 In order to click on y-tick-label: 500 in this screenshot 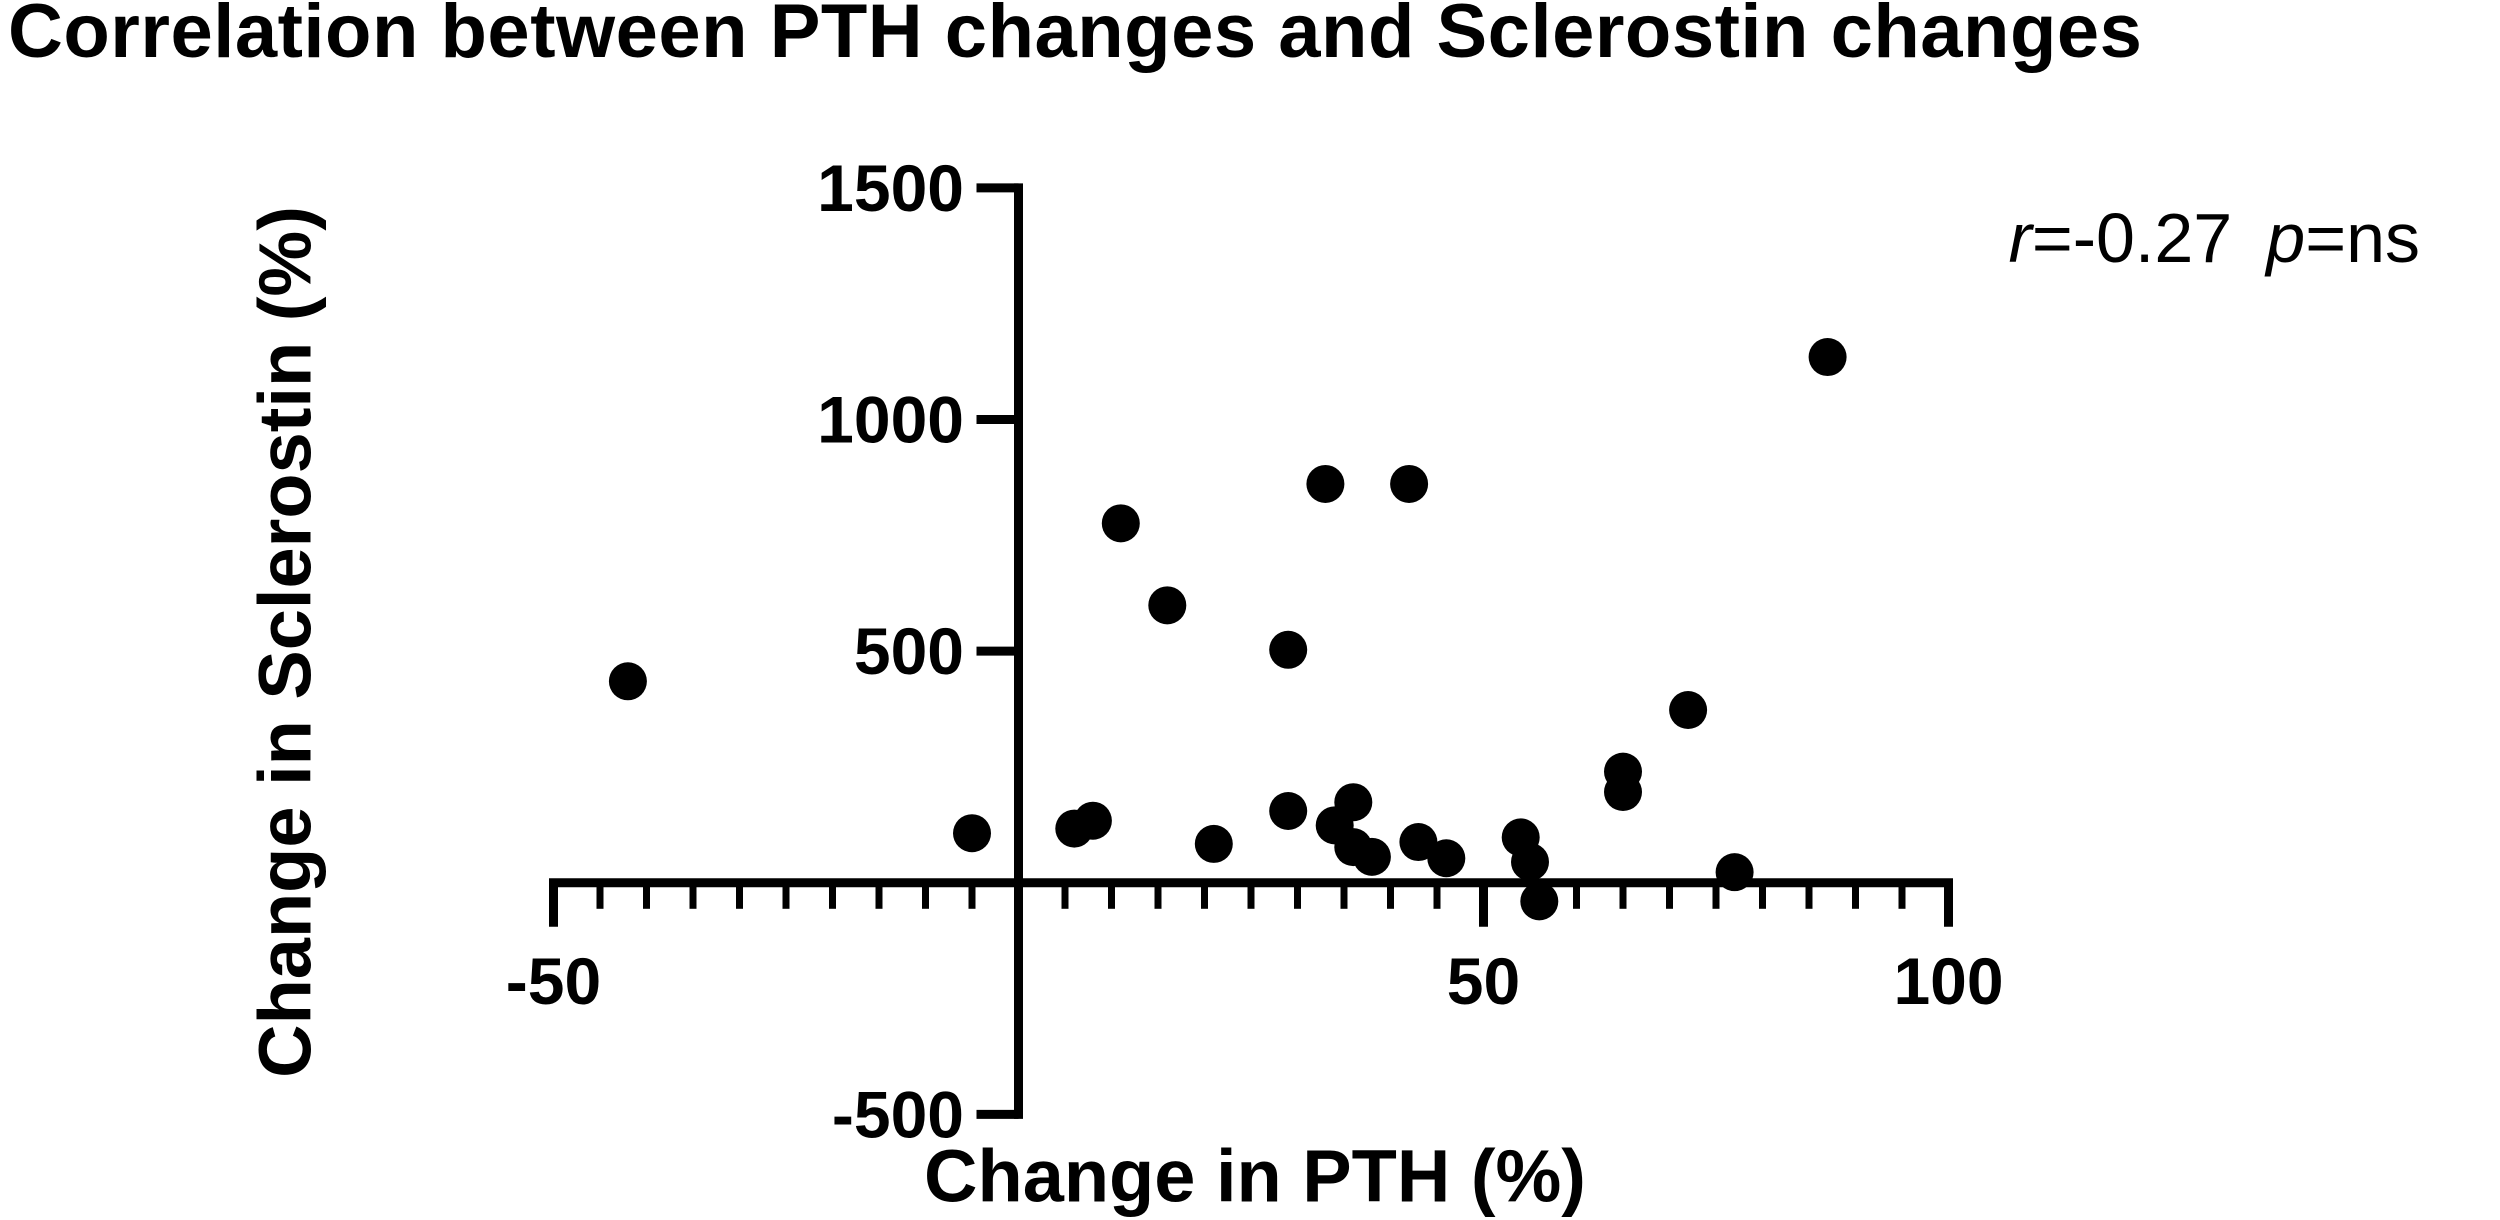, I will do `click(909, 651)`.